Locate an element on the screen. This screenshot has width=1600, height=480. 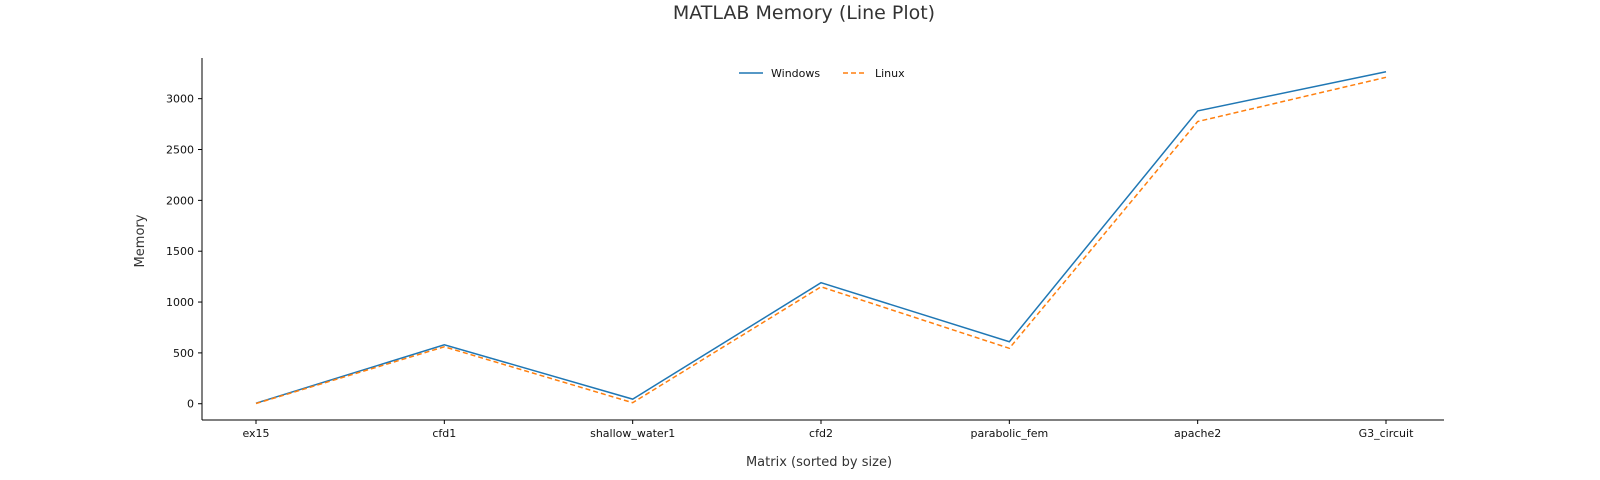
y-ticks: 0 500 1000 1500 2000 2500 3000 is located at coordinates (184, 252).